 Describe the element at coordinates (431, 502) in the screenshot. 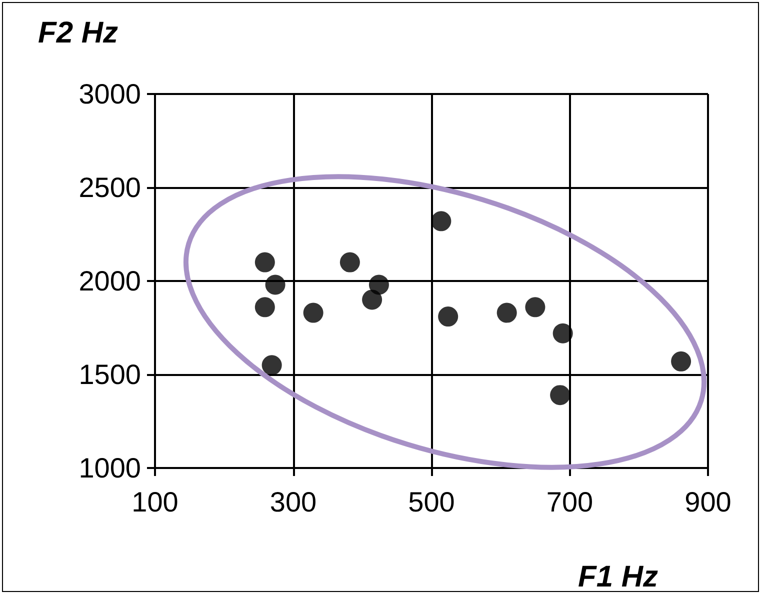

I see `x-tick-label: 500` at that location.